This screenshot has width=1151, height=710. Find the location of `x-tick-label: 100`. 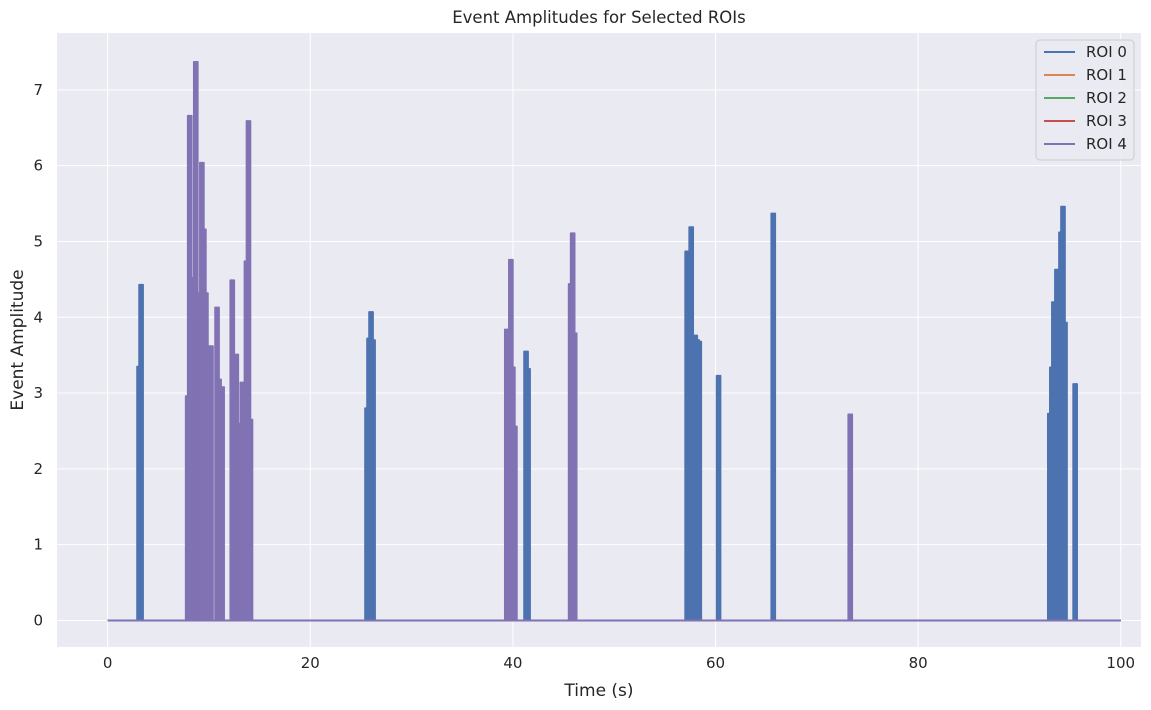

x-tick-label: 100 is located at coordinates (1120, 663).